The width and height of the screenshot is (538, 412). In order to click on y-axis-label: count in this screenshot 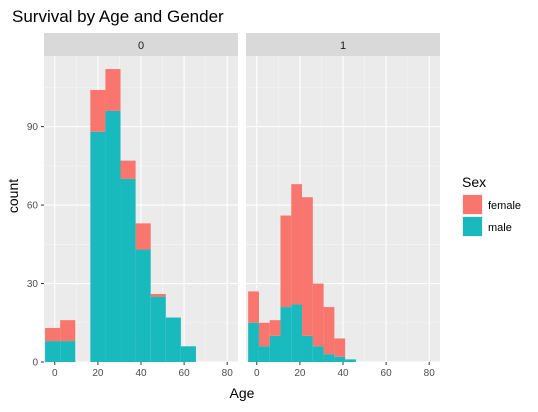, I will do `click(13, 196)`.